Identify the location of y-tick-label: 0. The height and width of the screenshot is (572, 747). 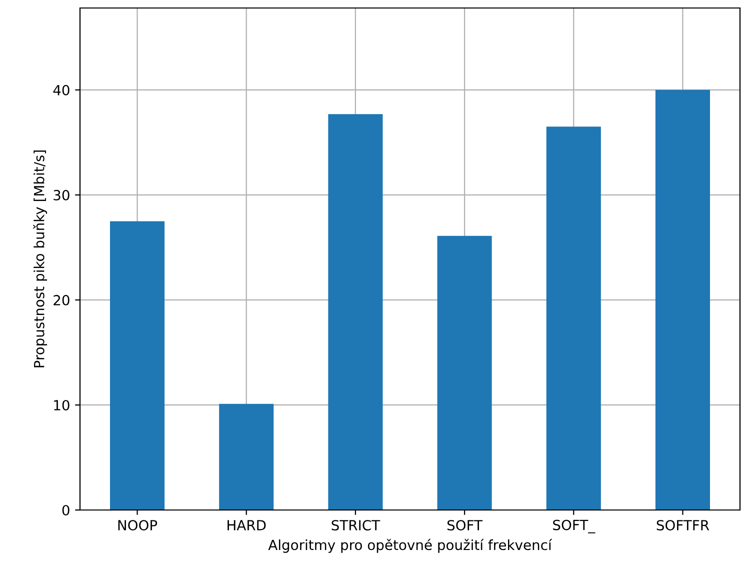
(66, 510).